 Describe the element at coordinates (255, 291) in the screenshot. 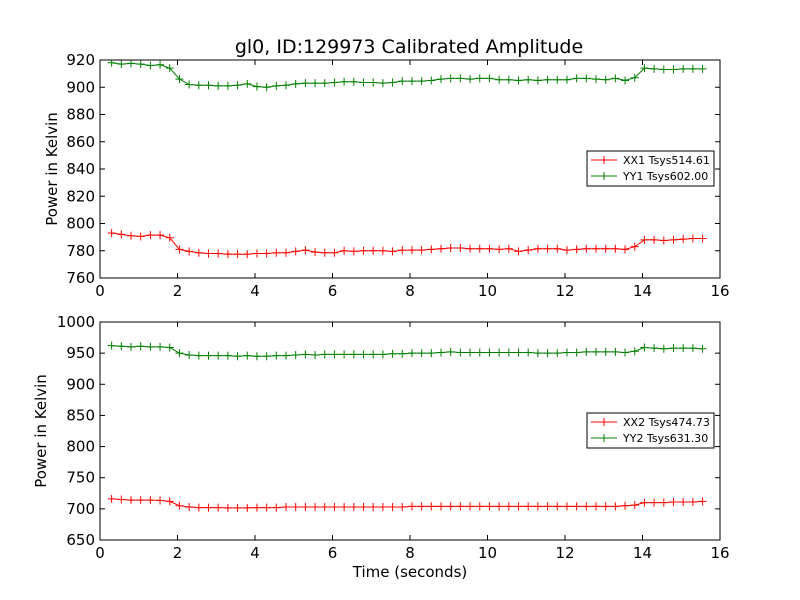

I see `x-tick-label: 4` at that location.